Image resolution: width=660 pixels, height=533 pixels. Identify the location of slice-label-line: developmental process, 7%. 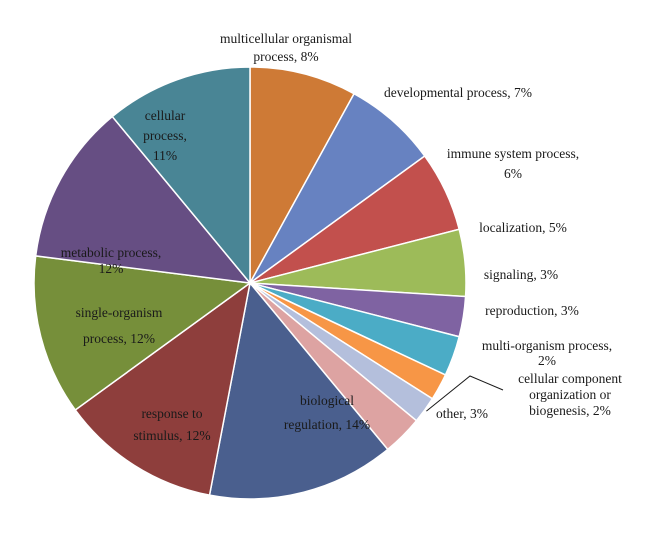
(458, 92).